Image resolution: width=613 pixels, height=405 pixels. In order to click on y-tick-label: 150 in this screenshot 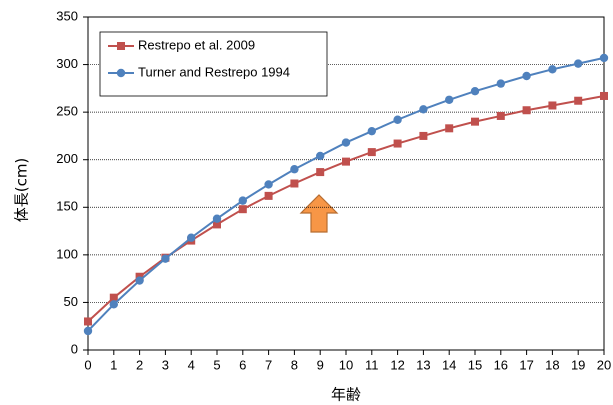, I will do `click(67, 206)`.